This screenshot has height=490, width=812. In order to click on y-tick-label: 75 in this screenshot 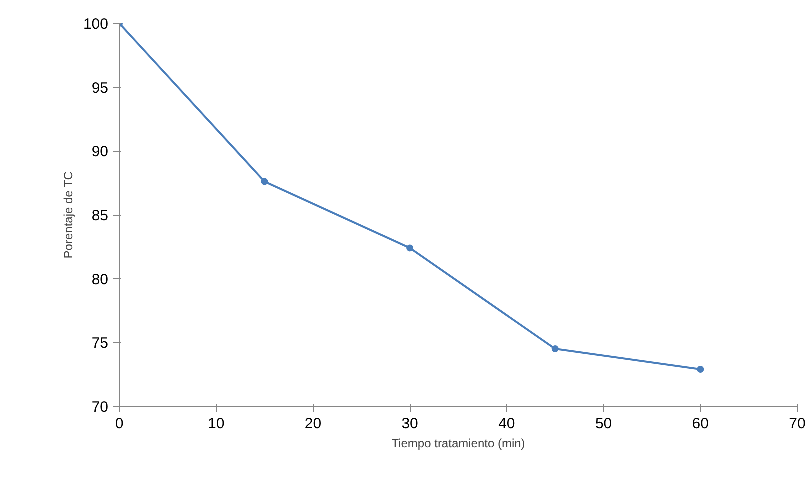, I will do `click(100, 343)`.